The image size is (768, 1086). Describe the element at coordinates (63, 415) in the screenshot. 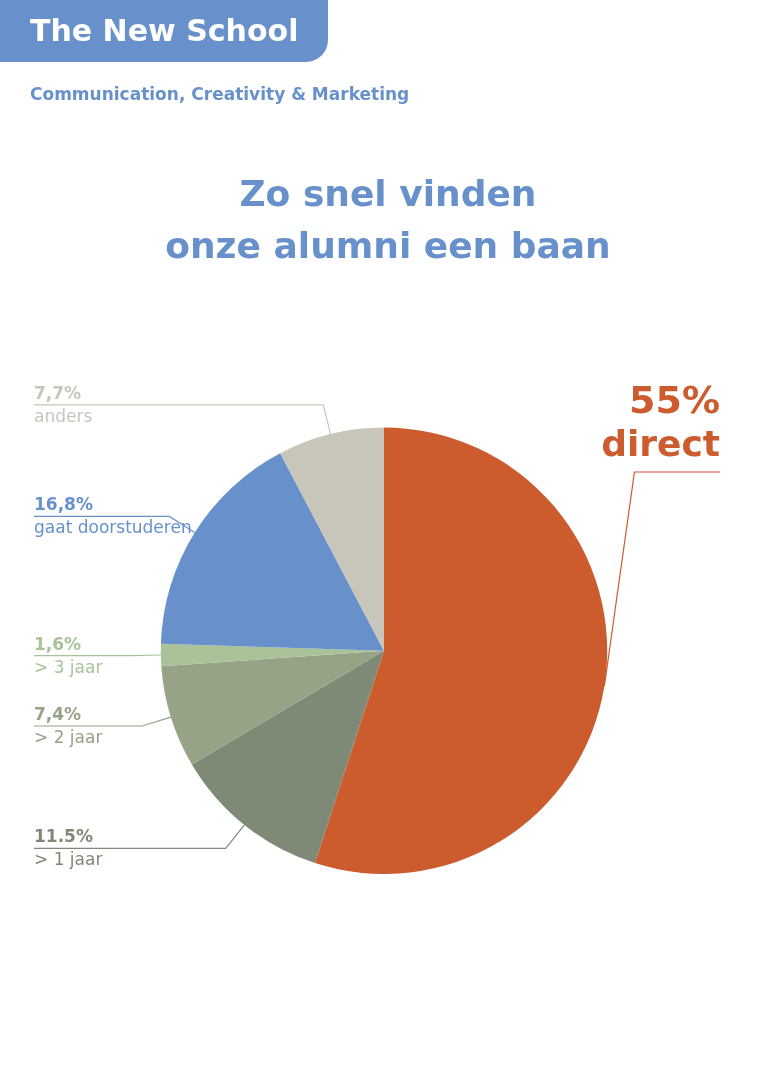

I see `slice-label: anders` at that location.